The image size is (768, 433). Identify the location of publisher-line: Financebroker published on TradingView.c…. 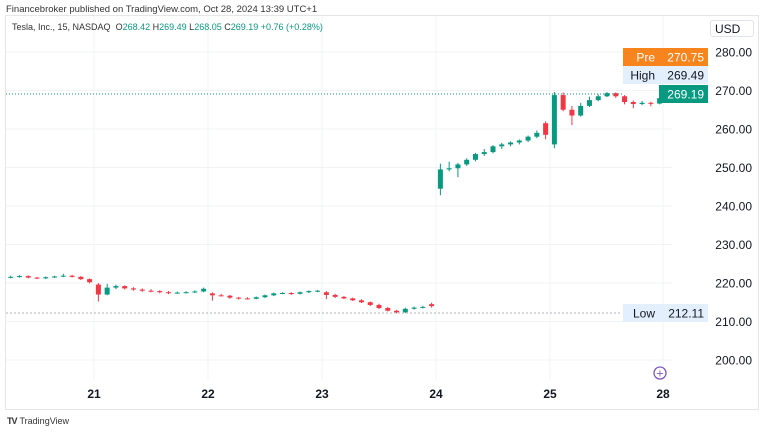
(162, 9).